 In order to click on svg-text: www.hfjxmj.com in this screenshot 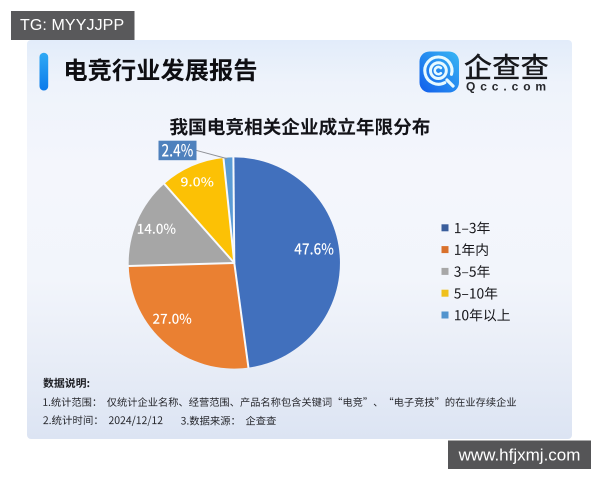, I will do `click(519, 455)`.